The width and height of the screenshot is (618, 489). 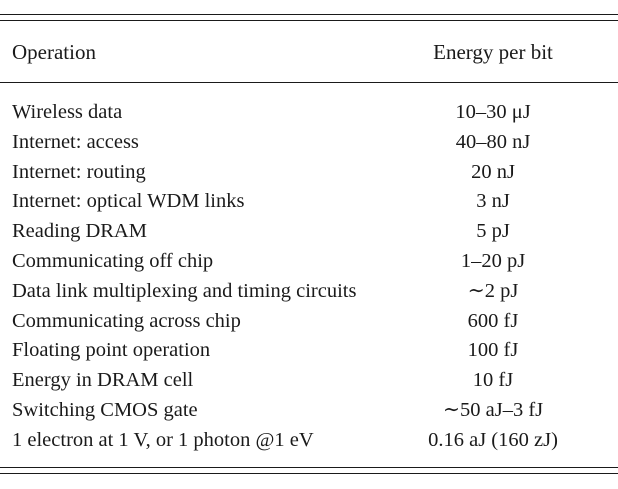 What do you see at coordinates (309, 20) in the screenshot?
I see `top-rule-inner` at bounding box center [309, 20].